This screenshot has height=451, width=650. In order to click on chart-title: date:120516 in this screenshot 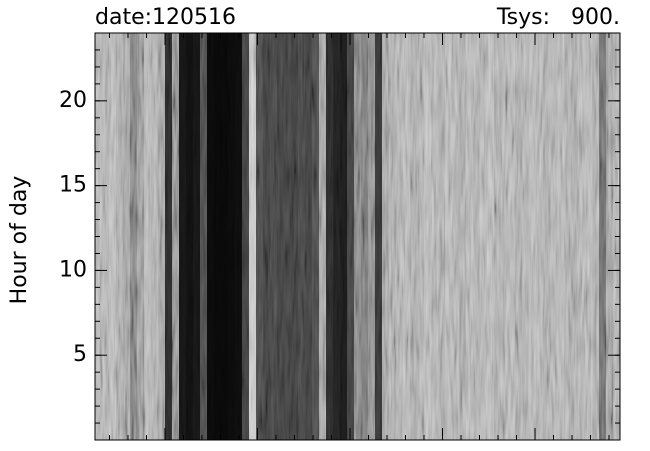, I will do `click(165, 17)`.